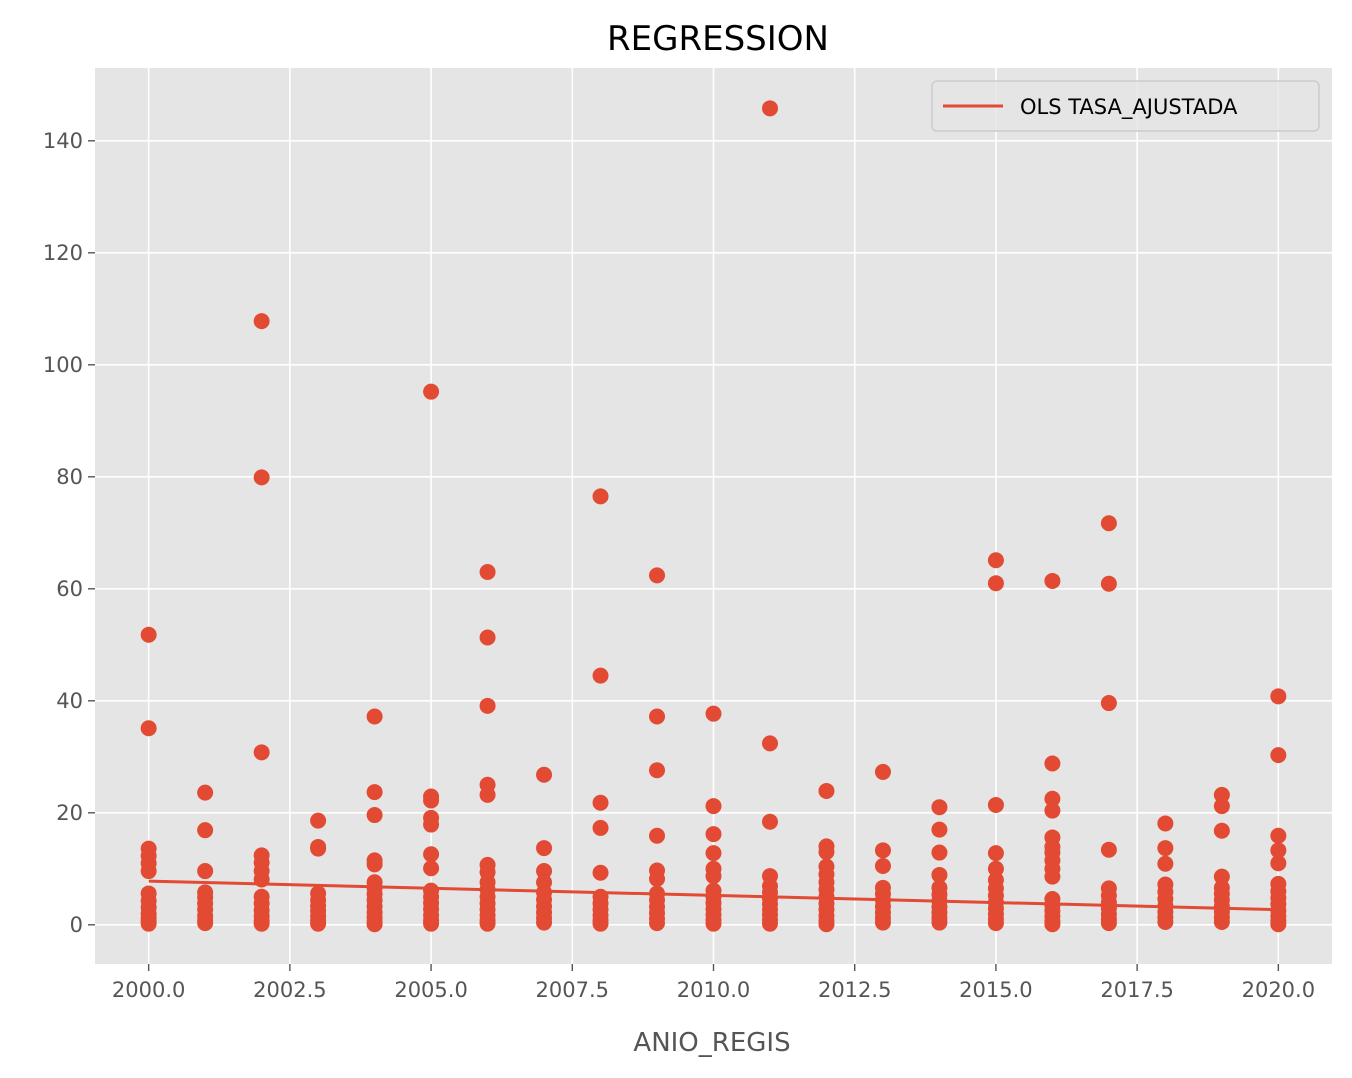  I want to click on chart-title: REGRESSION, so click(718, 39).